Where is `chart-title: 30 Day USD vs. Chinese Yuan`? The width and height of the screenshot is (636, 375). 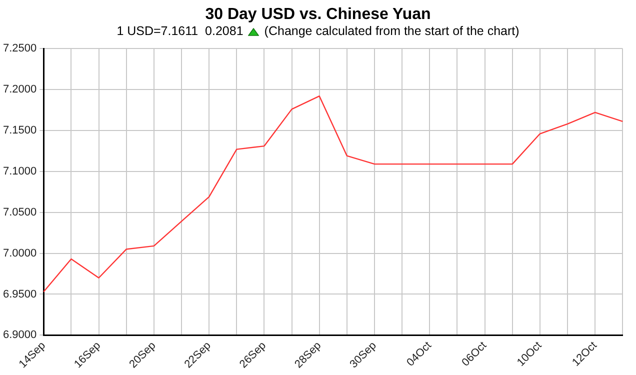
chart-title: 30 Day USD vs. Chinese Yuan is located at coordinates (318, 14).